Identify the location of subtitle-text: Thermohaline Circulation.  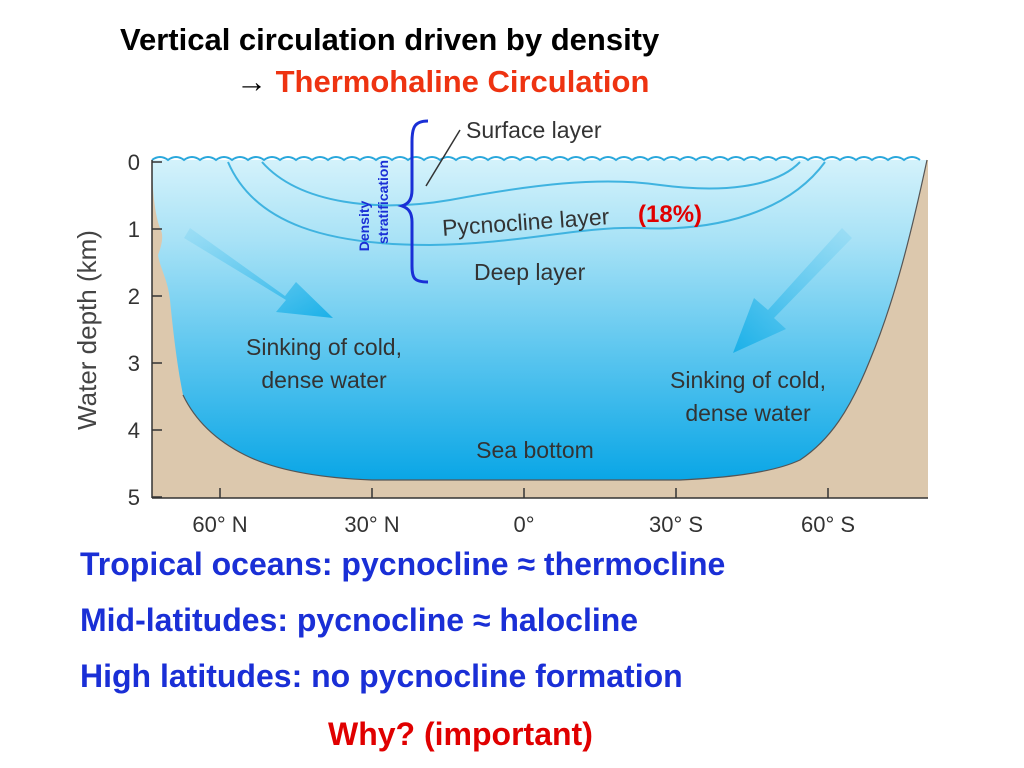
(462, 81).